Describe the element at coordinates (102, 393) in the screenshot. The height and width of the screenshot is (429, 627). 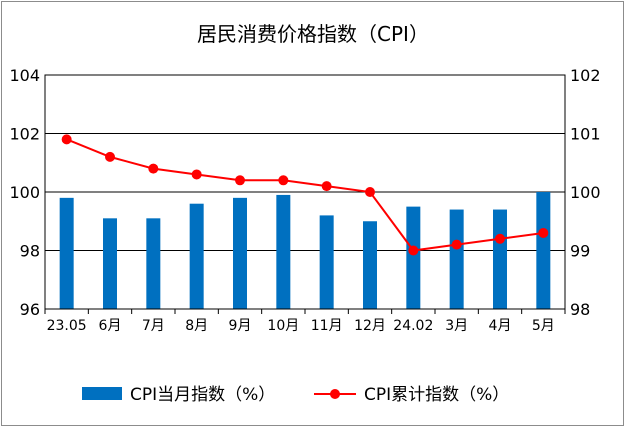
I see `legend-swatch-bar` at that location.